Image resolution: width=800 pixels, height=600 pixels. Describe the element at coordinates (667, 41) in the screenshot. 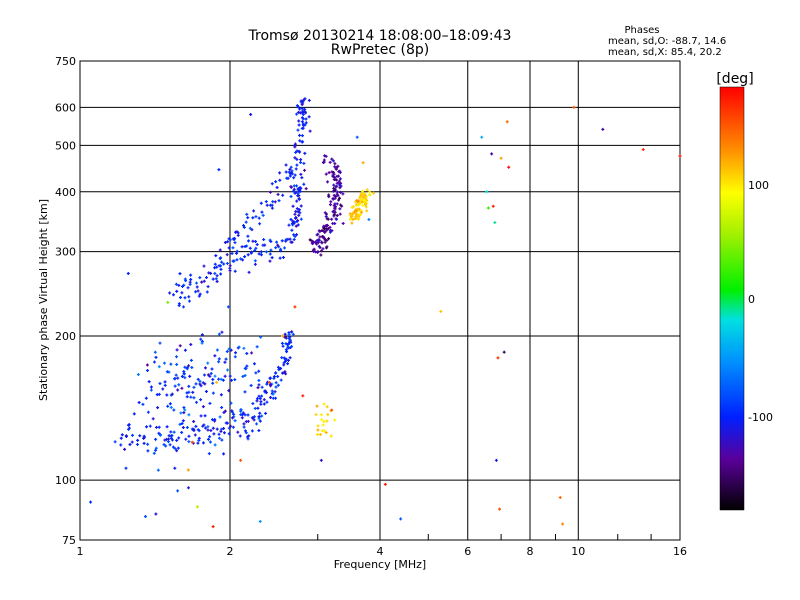

I see `phase-header-line-o: mean, sd,O: -88.7, 14.6` at that location.